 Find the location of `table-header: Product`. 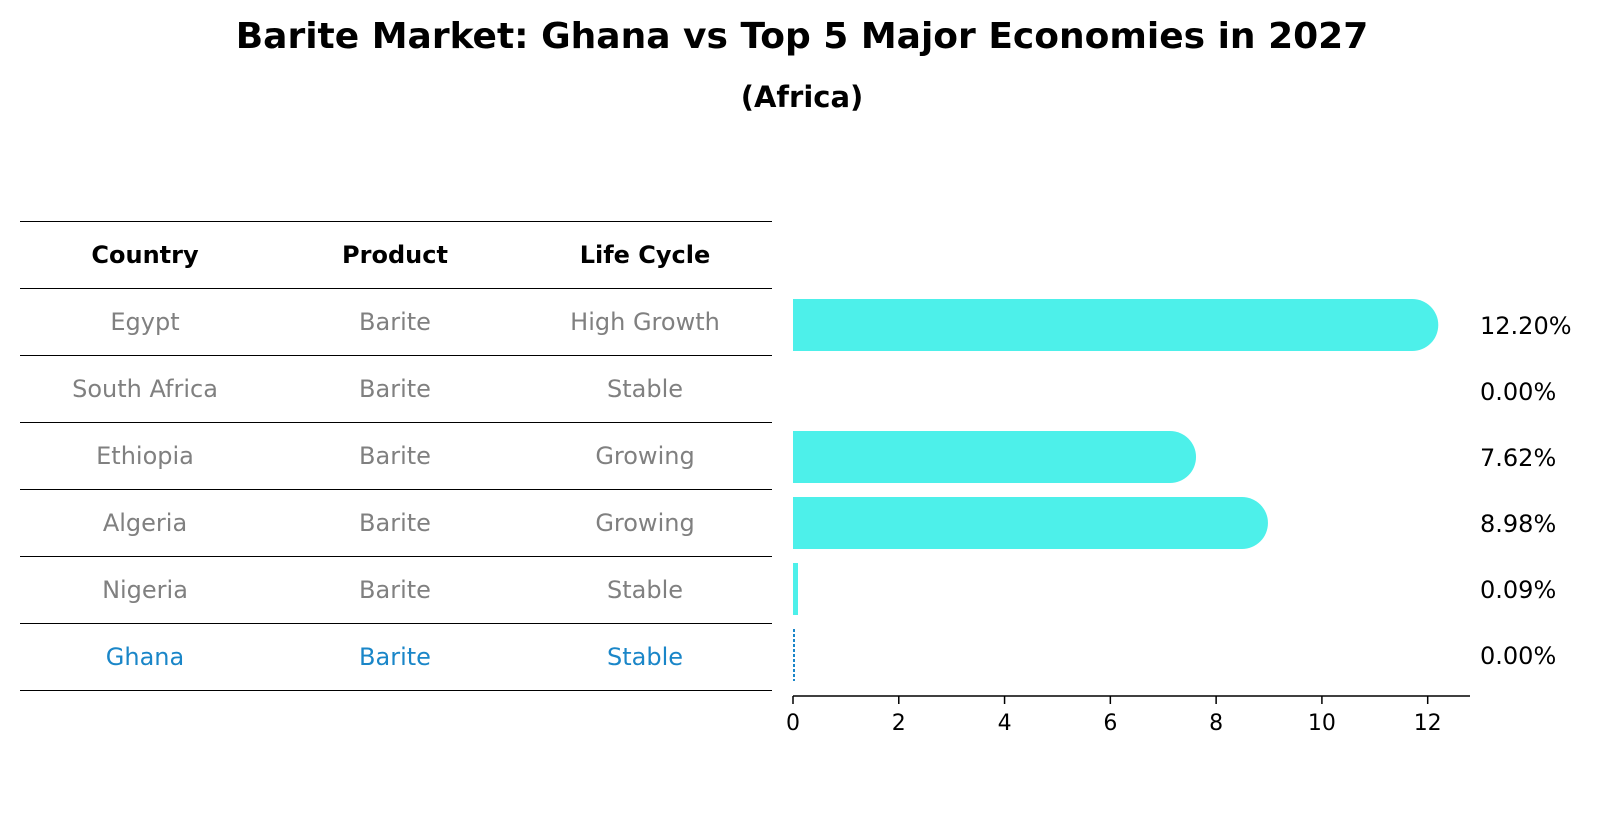

table-header: Product is located at coordinates (395, 255).